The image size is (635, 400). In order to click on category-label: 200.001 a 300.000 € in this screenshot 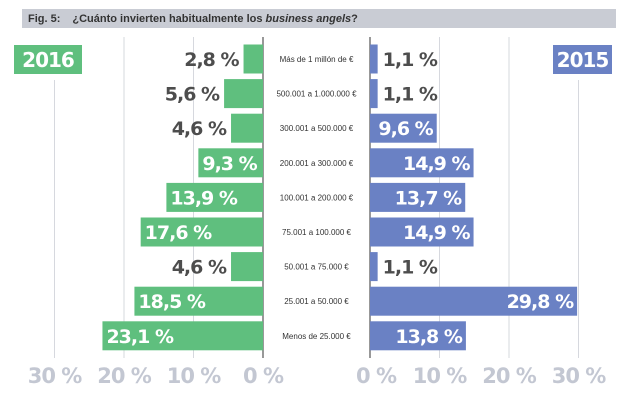, I will do `click(317, 163)`.